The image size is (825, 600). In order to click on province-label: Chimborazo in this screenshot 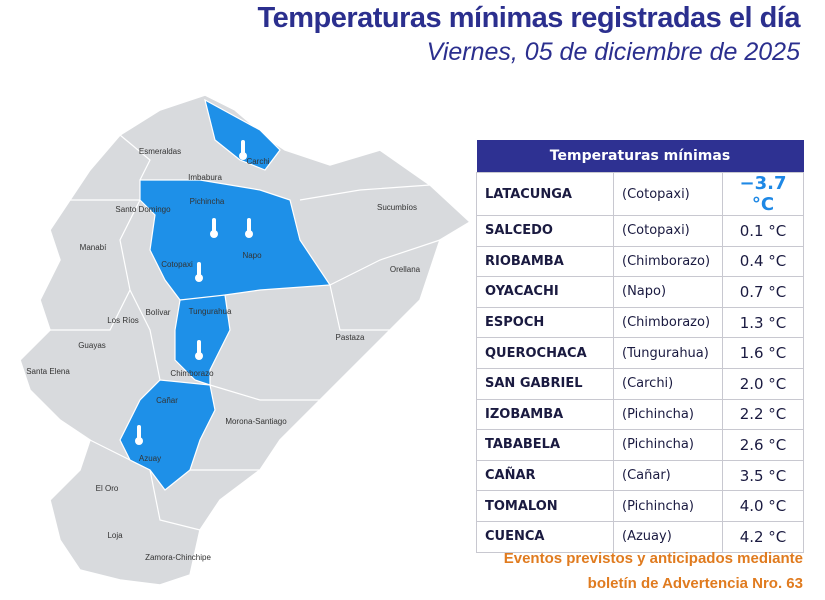, I will do `click(192, 373)`.